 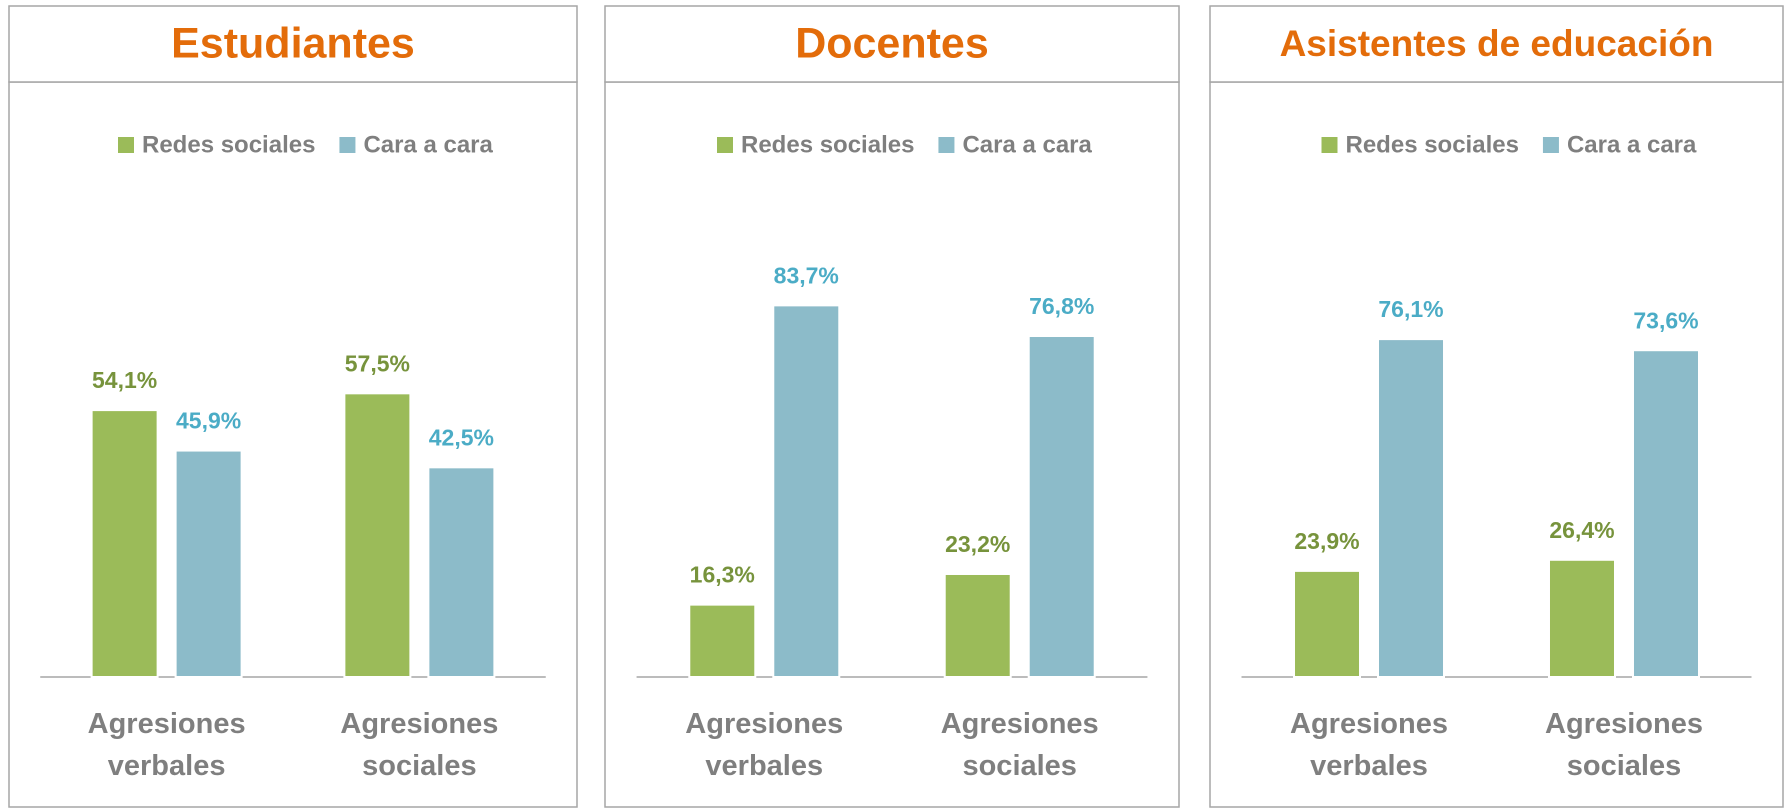 I want to click on panel-title: Docentes, so click(x=892, y=43).